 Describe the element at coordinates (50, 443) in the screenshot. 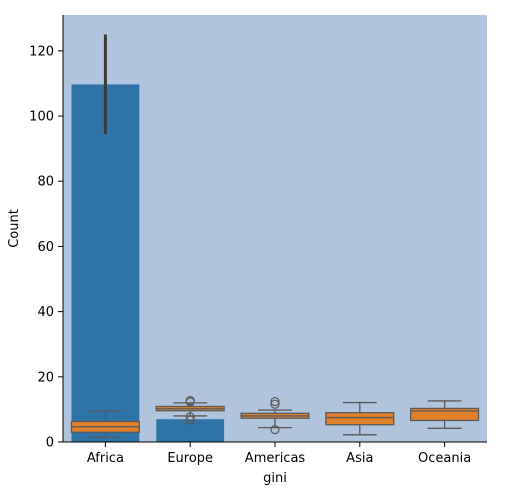

I see `y-tick-label: 0` at that location.